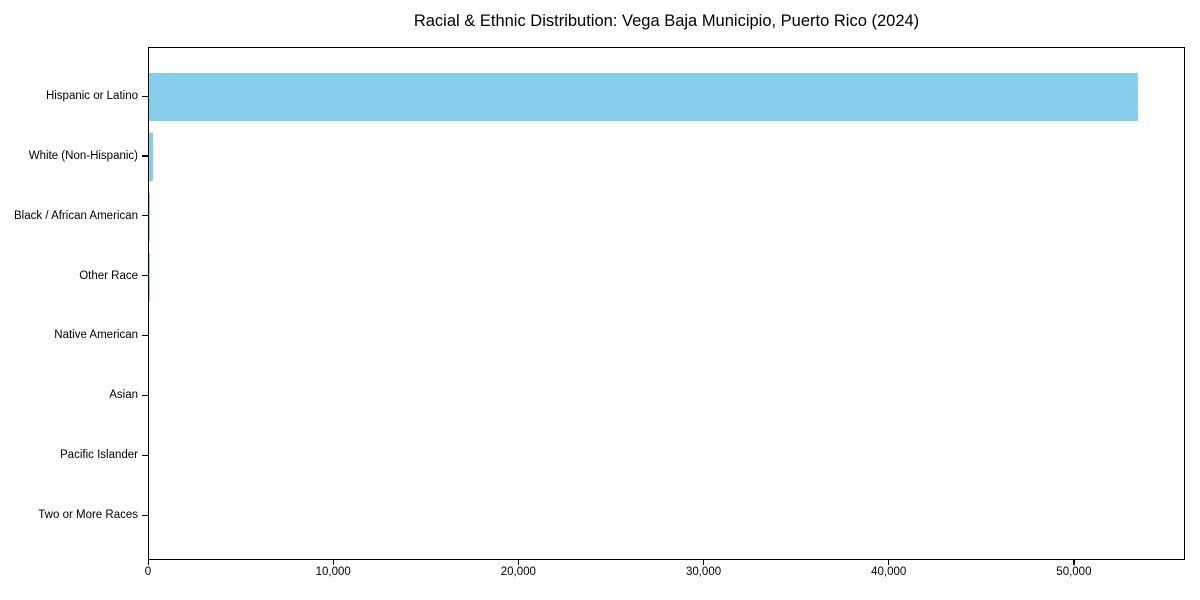  What do you see at coordinates (518, 572) in the screenshot?
I see `xtick-label-20,000: 20,000` at bounding box center [518, 572].